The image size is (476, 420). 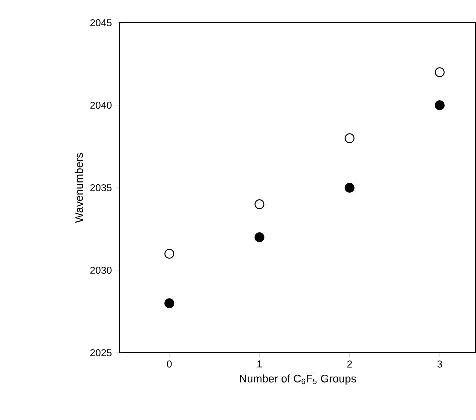 What do you see at coordinates (350, 364) in the screenshot?
I see `x-tick-label: 2` at bounding box center [350, 364].